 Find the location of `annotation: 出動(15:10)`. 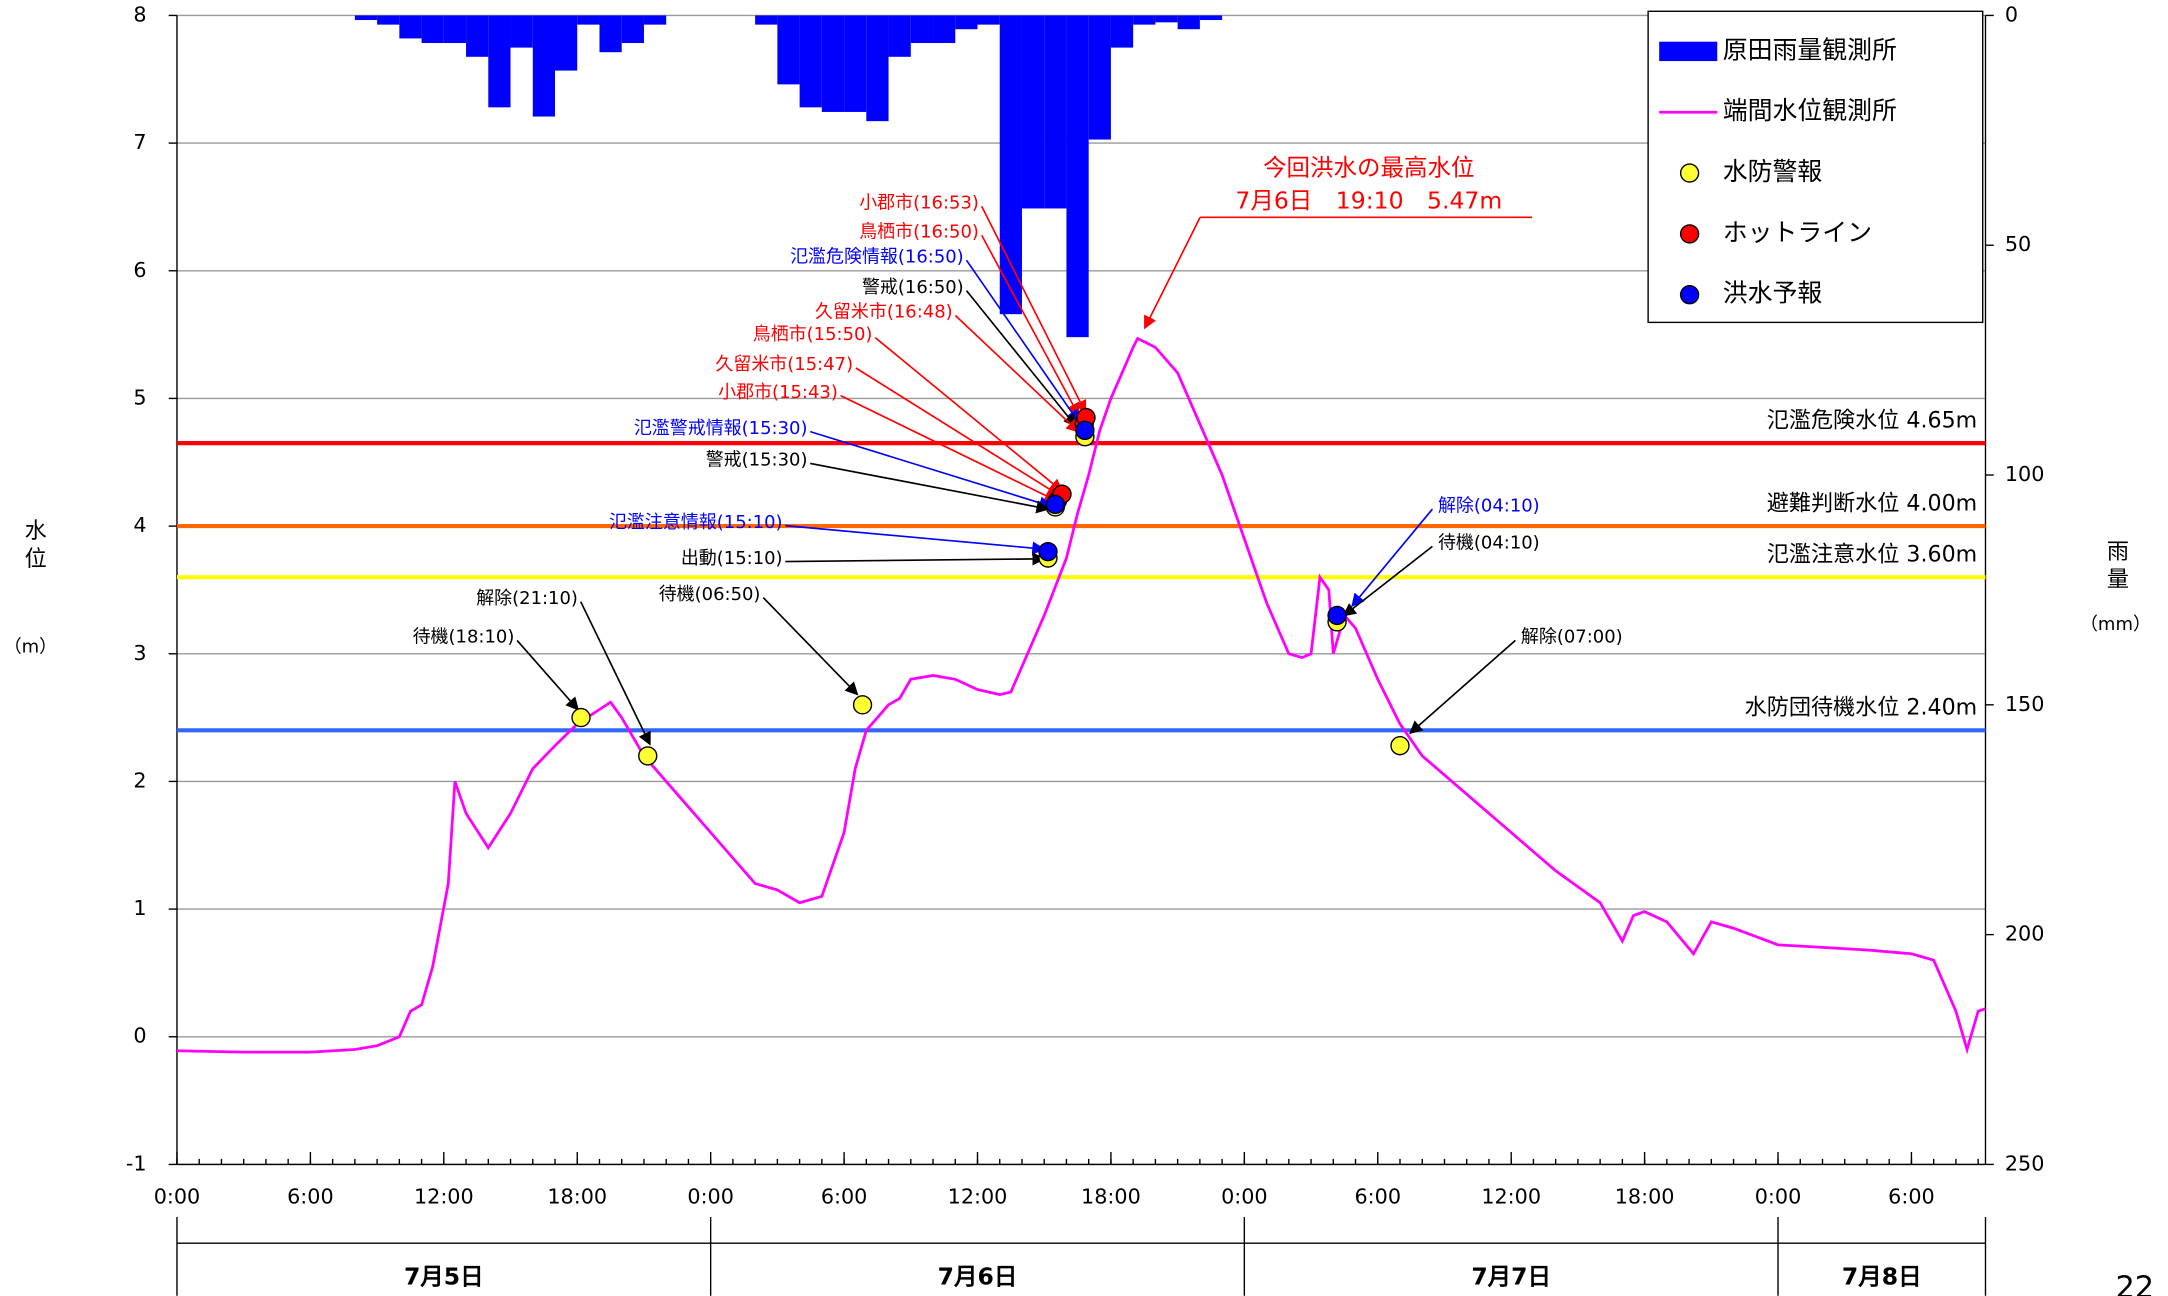

annotation: 出動(15:10) is located at coordinates (732, 558).